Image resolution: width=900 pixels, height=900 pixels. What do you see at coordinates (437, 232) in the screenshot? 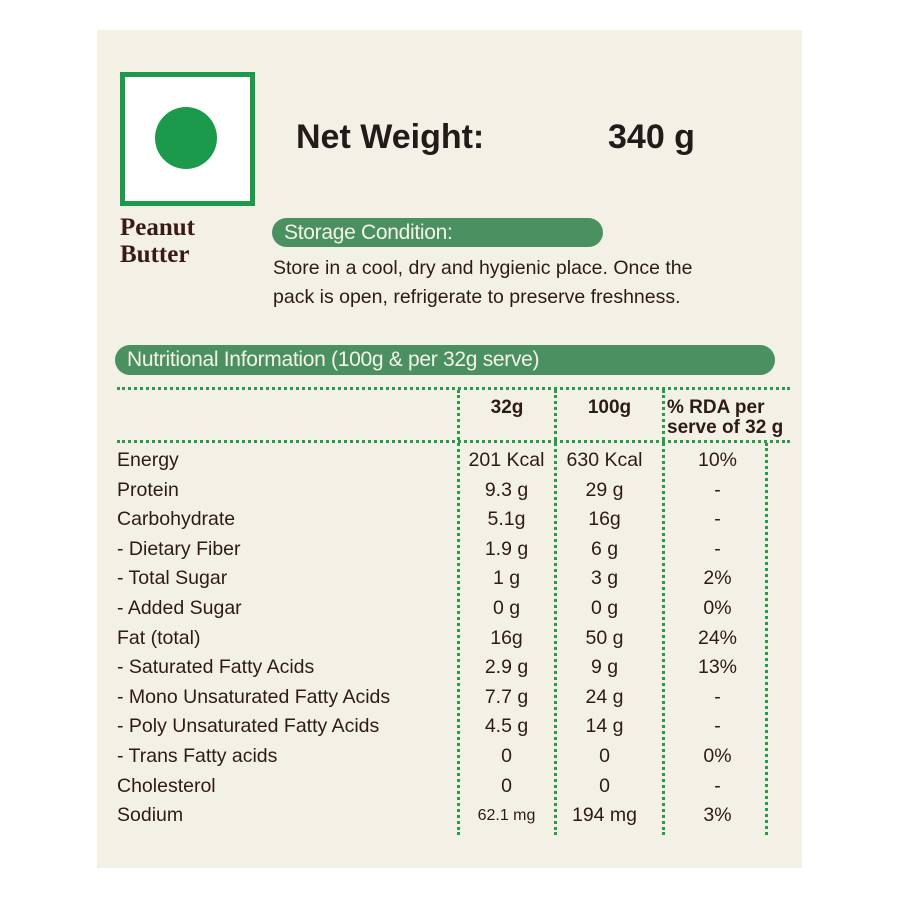
I see `storage-heading: Storage Condition:` at bounding box center [437, 232].